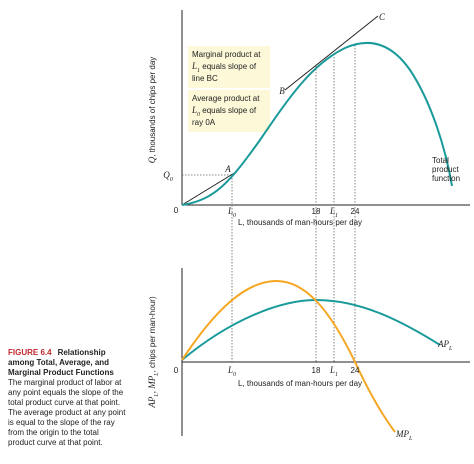 Image resolution: width=474 pixels, height=464 pixels. What do you see at coordinates (445, 345) in the screenshot?
I see `ap-label: APL` at bounding box center [445, 345].